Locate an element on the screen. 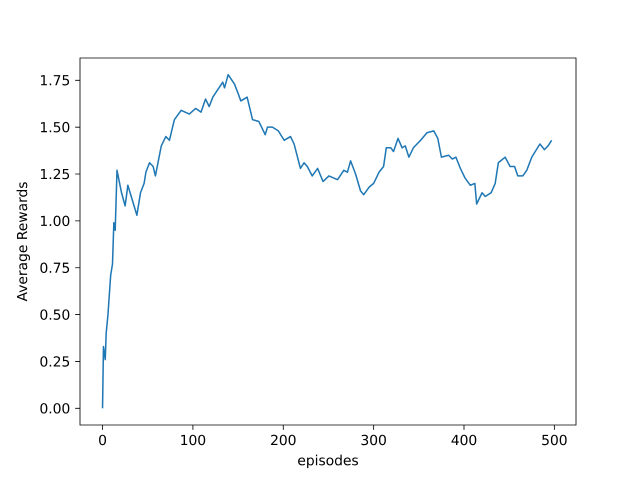 The height and width of the screenshot is (480, 640). x-tick-label: 300 is located at coordinates (373, 440).